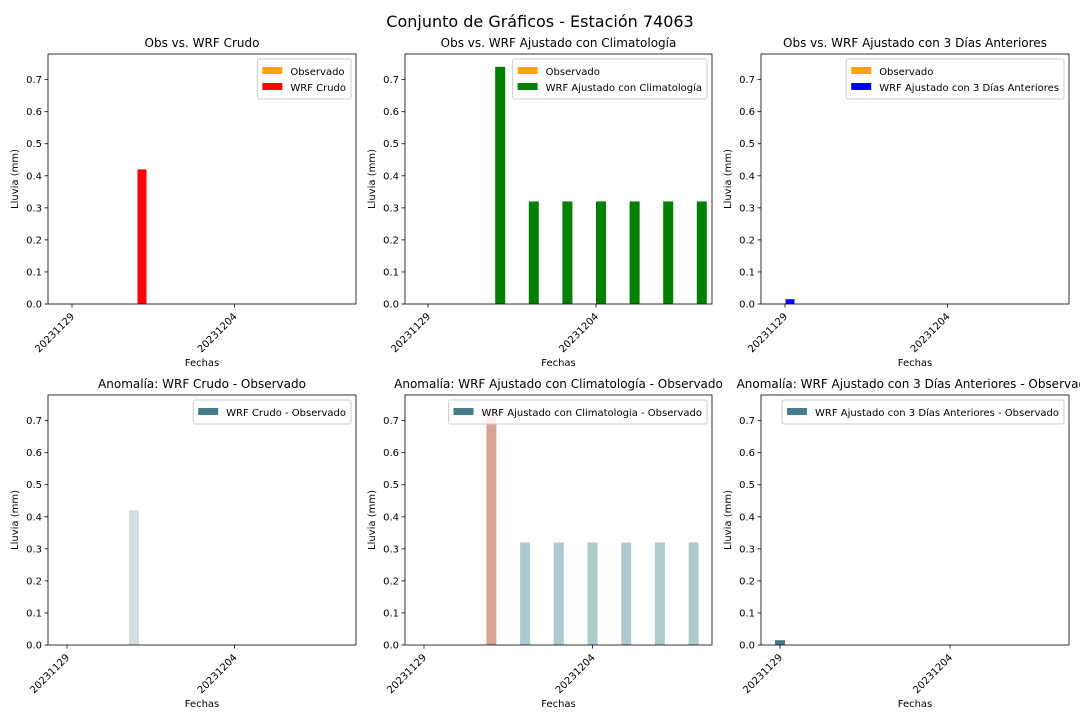 The width and height of the screenshot is (1080, 720). What do you see at coordinates (272, 412) in the screenshot?
I see `legend: WRF Crudo - Observado` at bounding box center [272, 412].